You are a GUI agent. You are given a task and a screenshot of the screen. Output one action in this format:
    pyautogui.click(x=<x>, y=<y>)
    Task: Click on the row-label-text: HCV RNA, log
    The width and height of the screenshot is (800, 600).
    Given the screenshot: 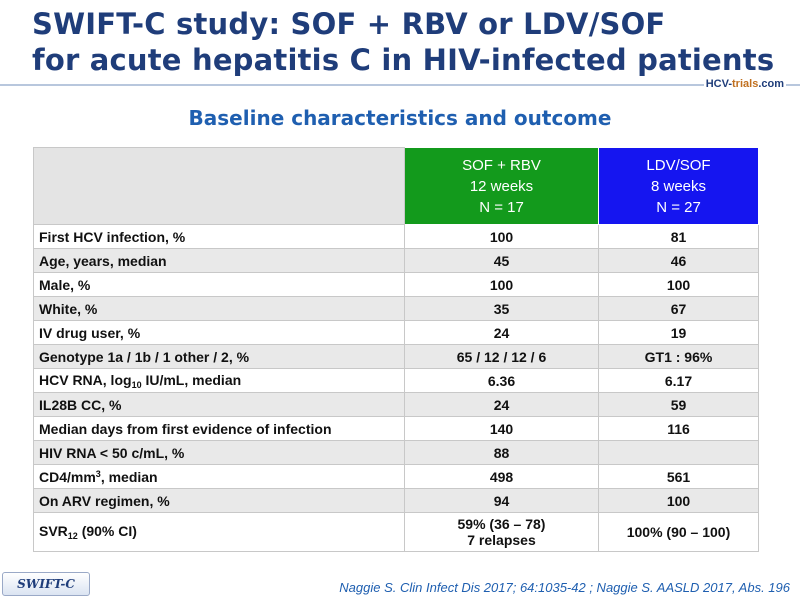 What is the action you would take?
    pyautogui.click(x=85, y=379)
    